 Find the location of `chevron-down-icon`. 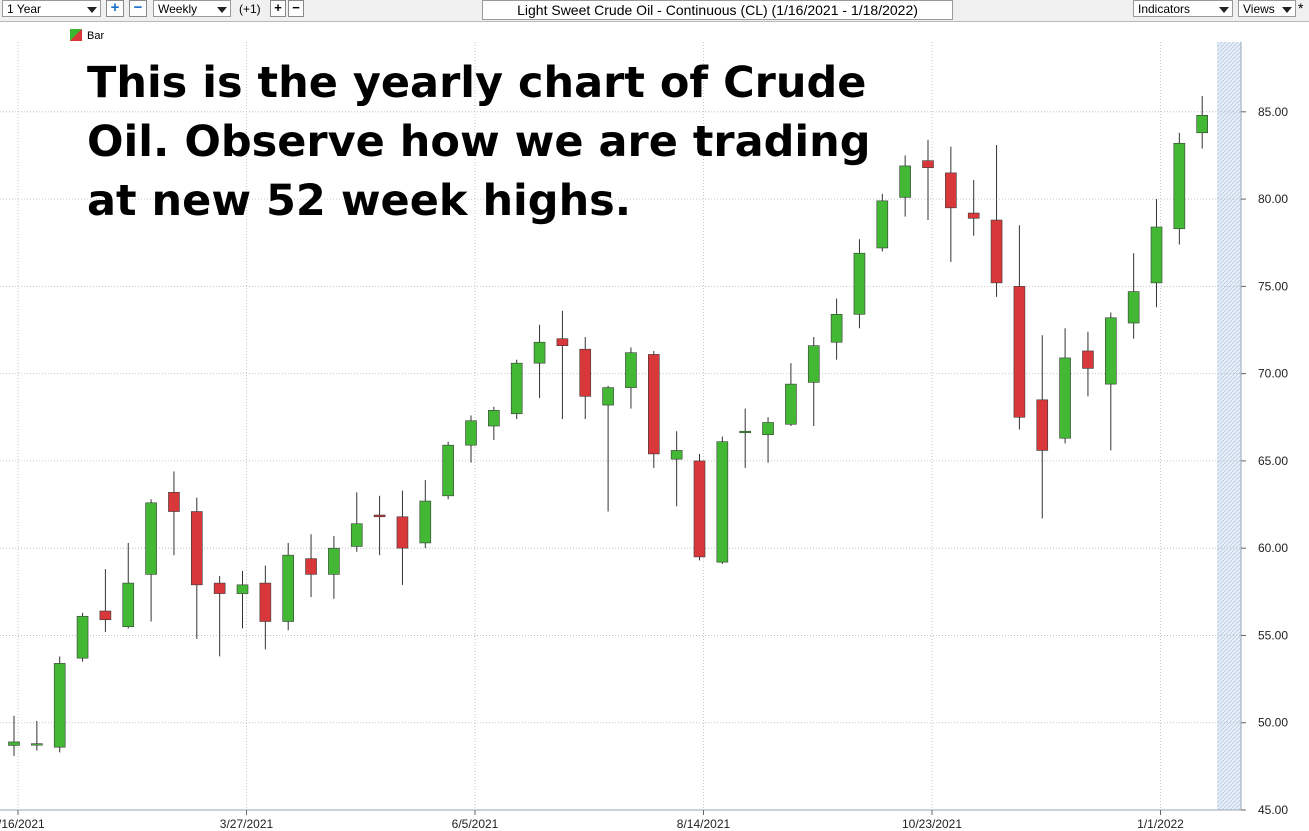

chevron-down-icon is located at coordinates (1224, 10).